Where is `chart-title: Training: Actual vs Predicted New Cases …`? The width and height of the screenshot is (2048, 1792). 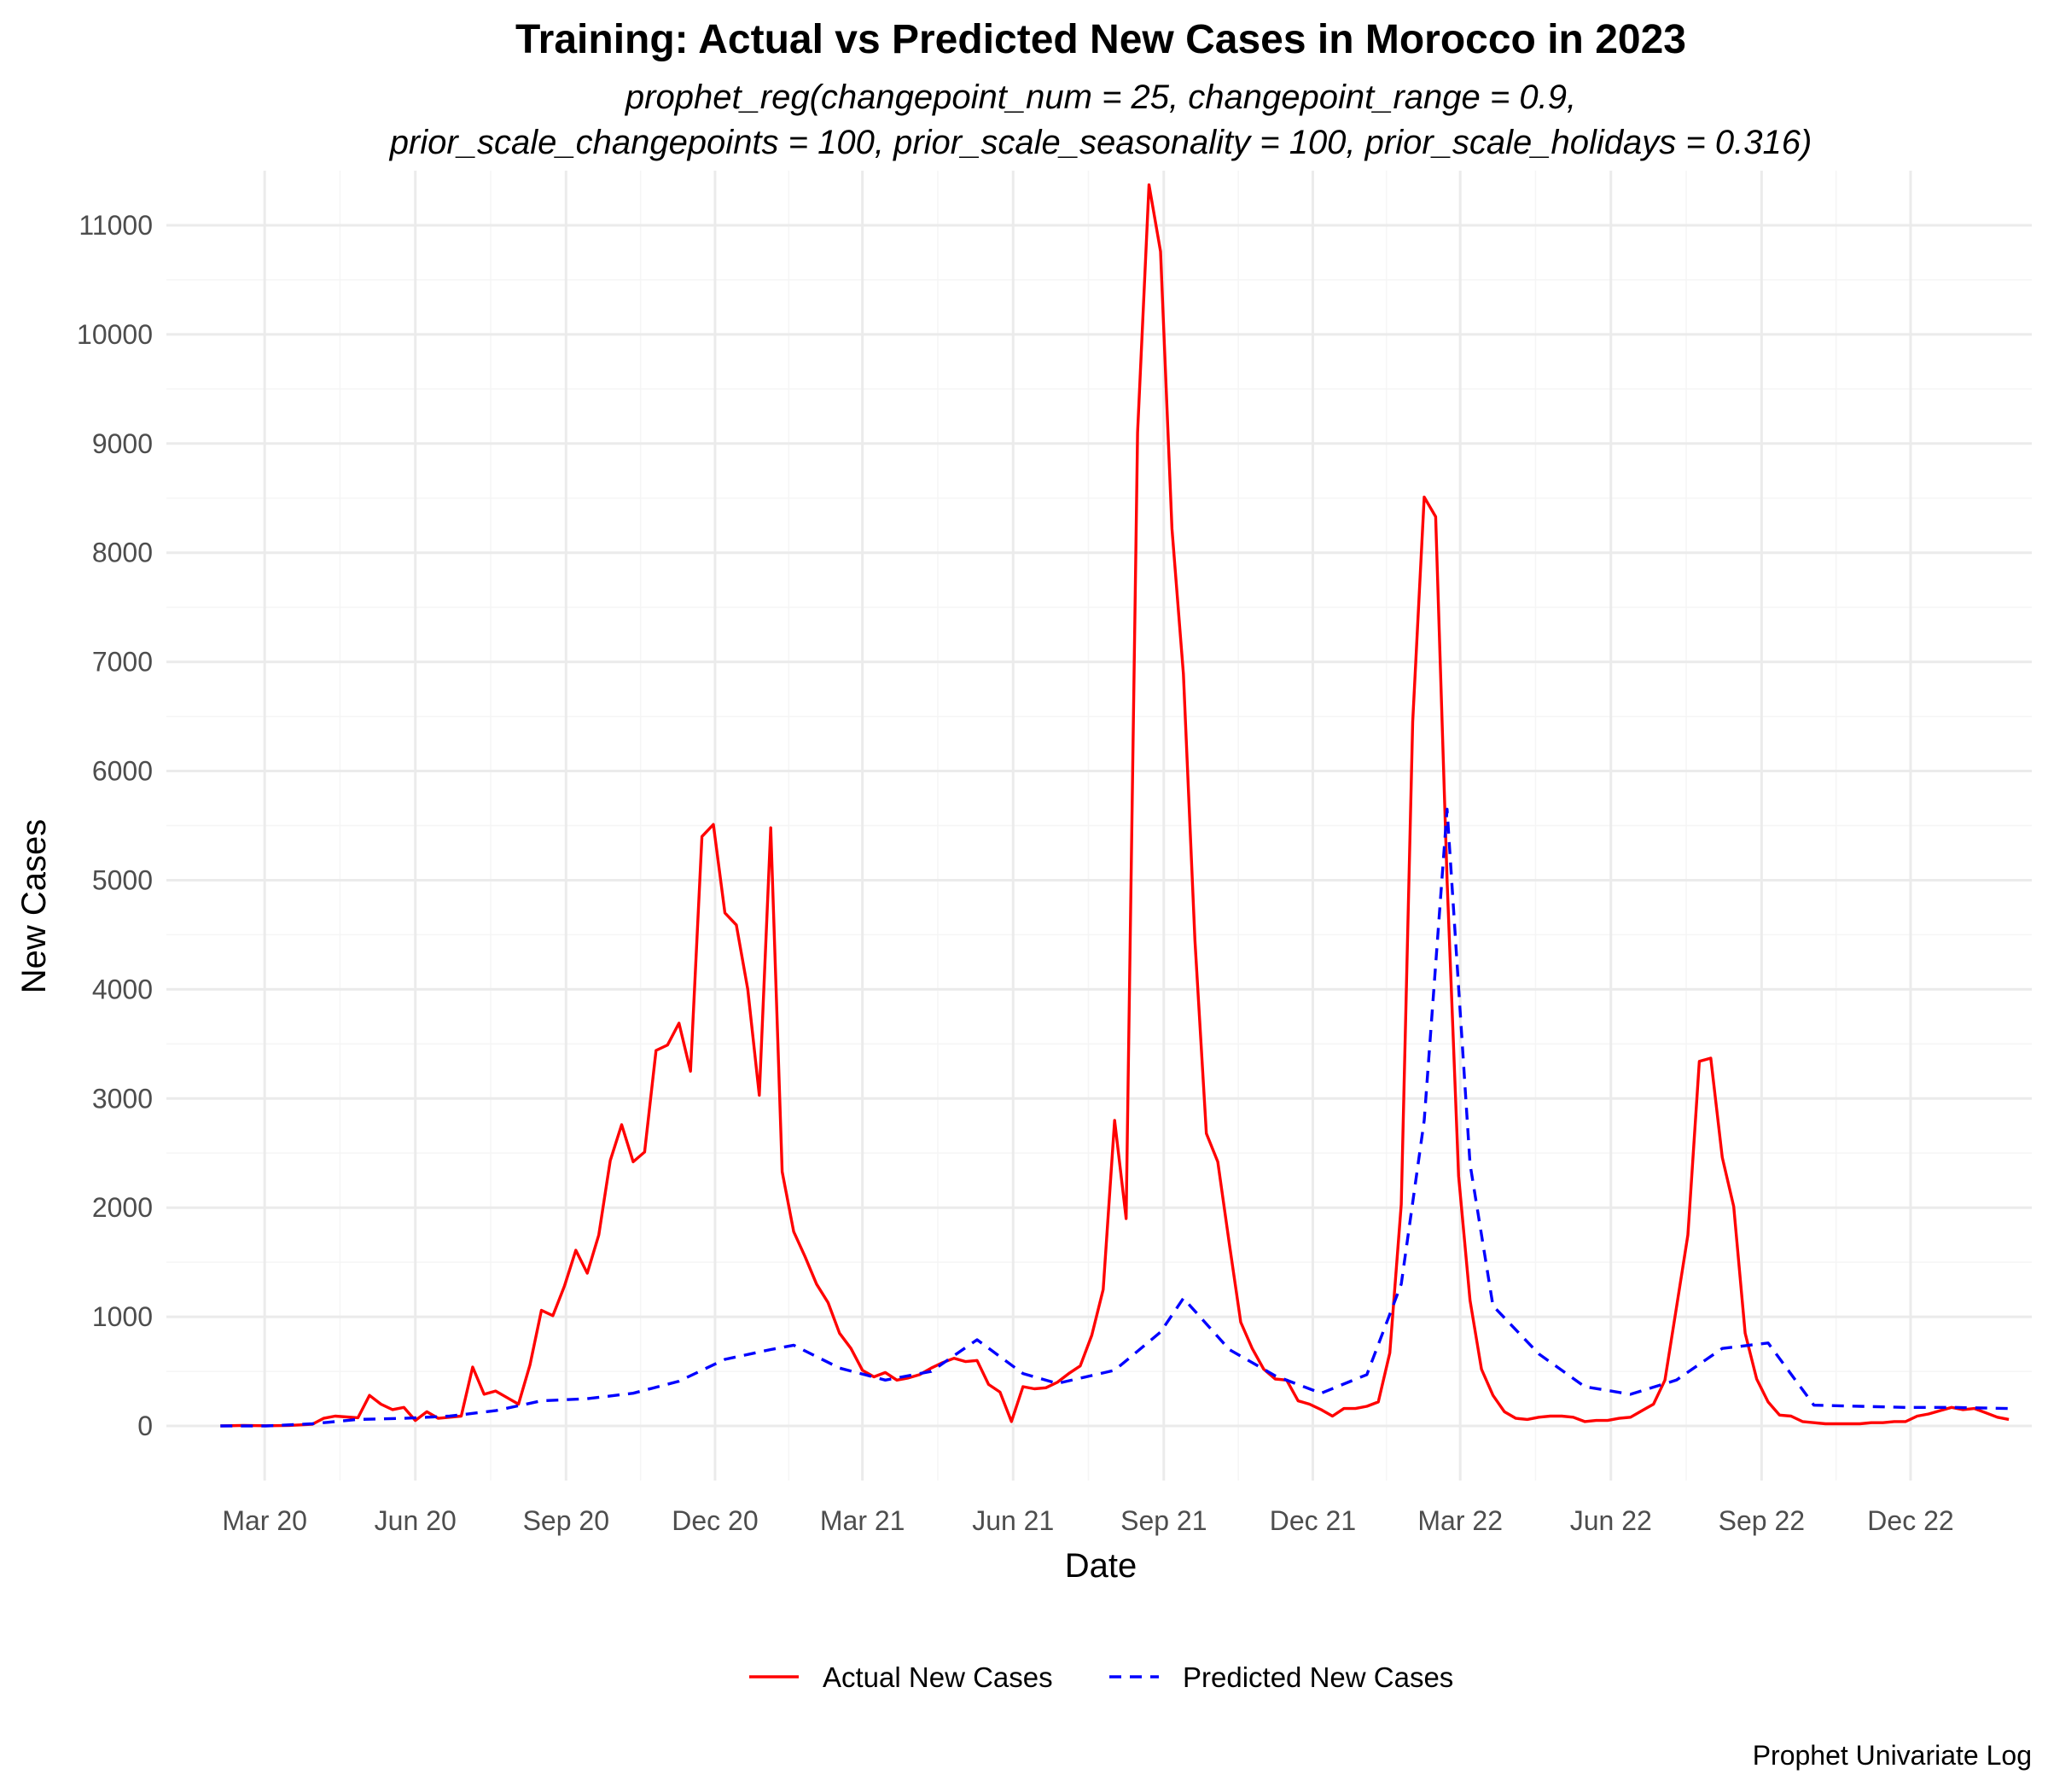 chart-title: Training: Actual vs Predicted New Cases … is located at coordinates (1100, 39).